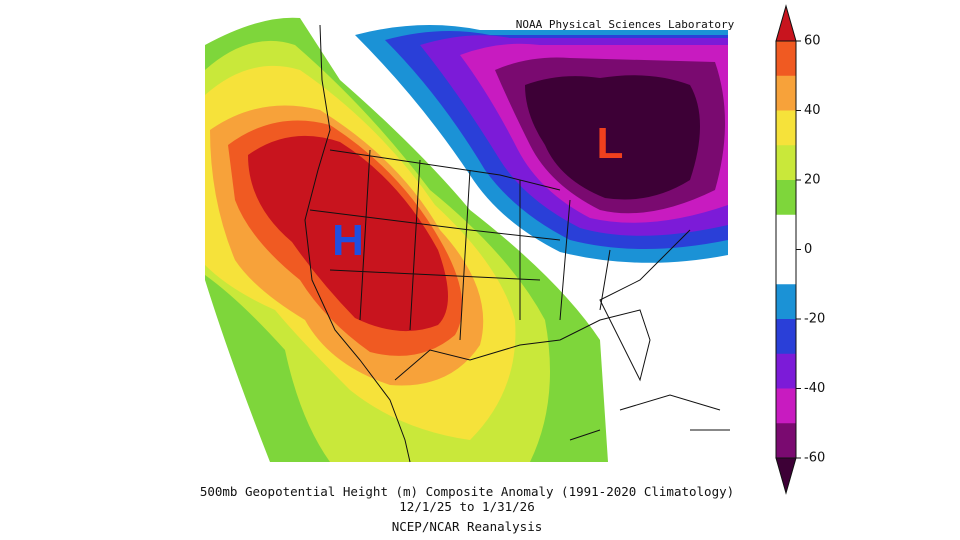 The width and height of the screenshot is (960, 540). Describe the element at coordinates (814, 319) in the screenshot. I see `colorbar-tick-label: -20` at that location.